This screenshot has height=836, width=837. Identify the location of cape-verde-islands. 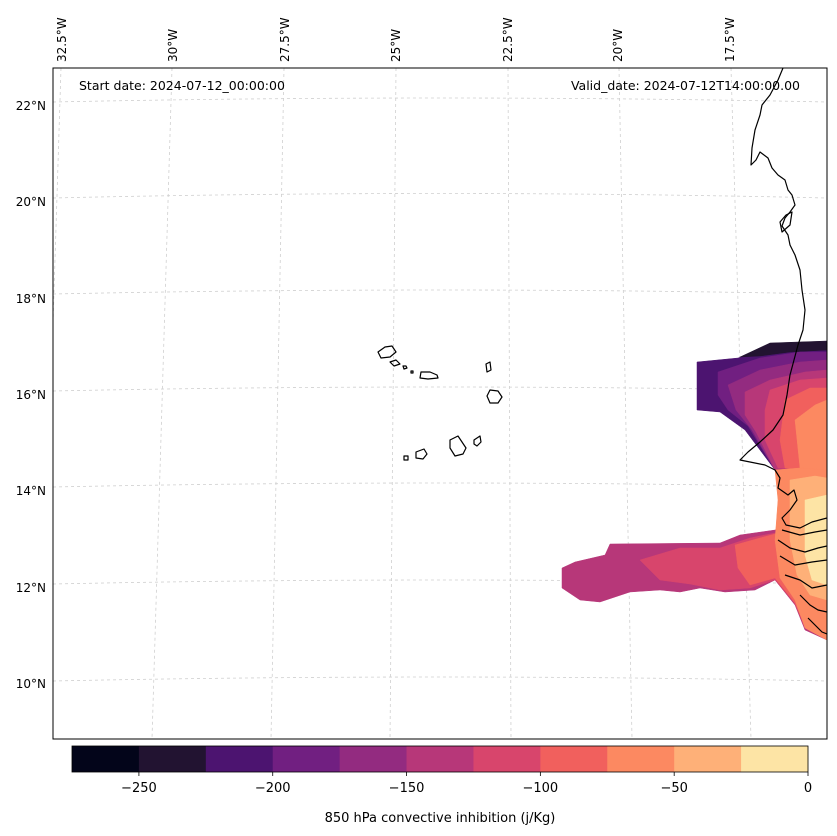
(440, 403).